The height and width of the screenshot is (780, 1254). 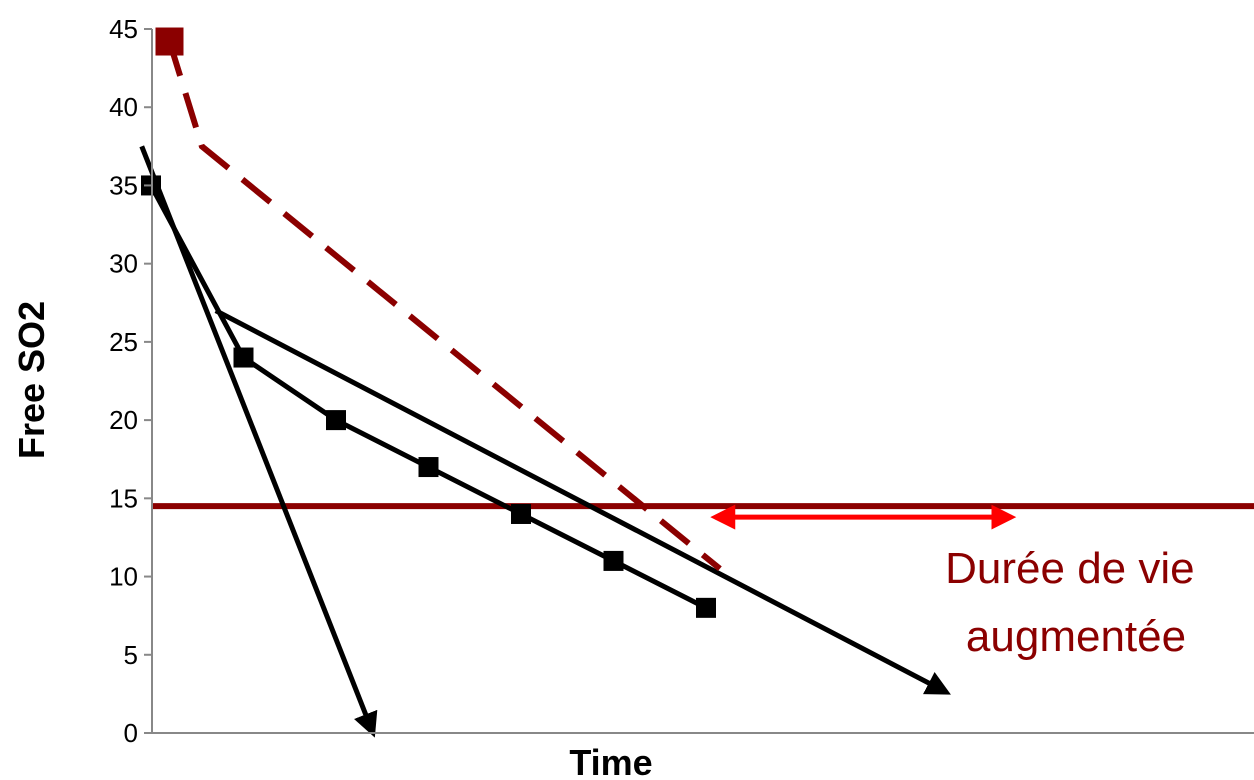 What do you see at coordinates (169, 41) in the screenshot?
I see `series-marker-dashed` at bounding box center [169, 41].